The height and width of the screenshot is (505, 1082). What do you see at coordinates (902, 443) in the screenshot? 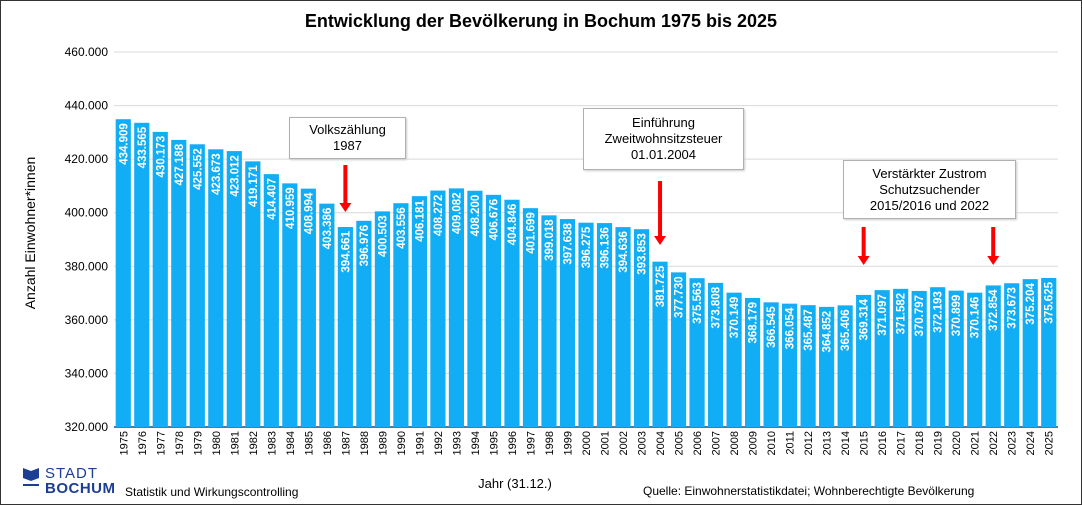
I see `x-tick-label: 2017` at bounding box center [902, 443].